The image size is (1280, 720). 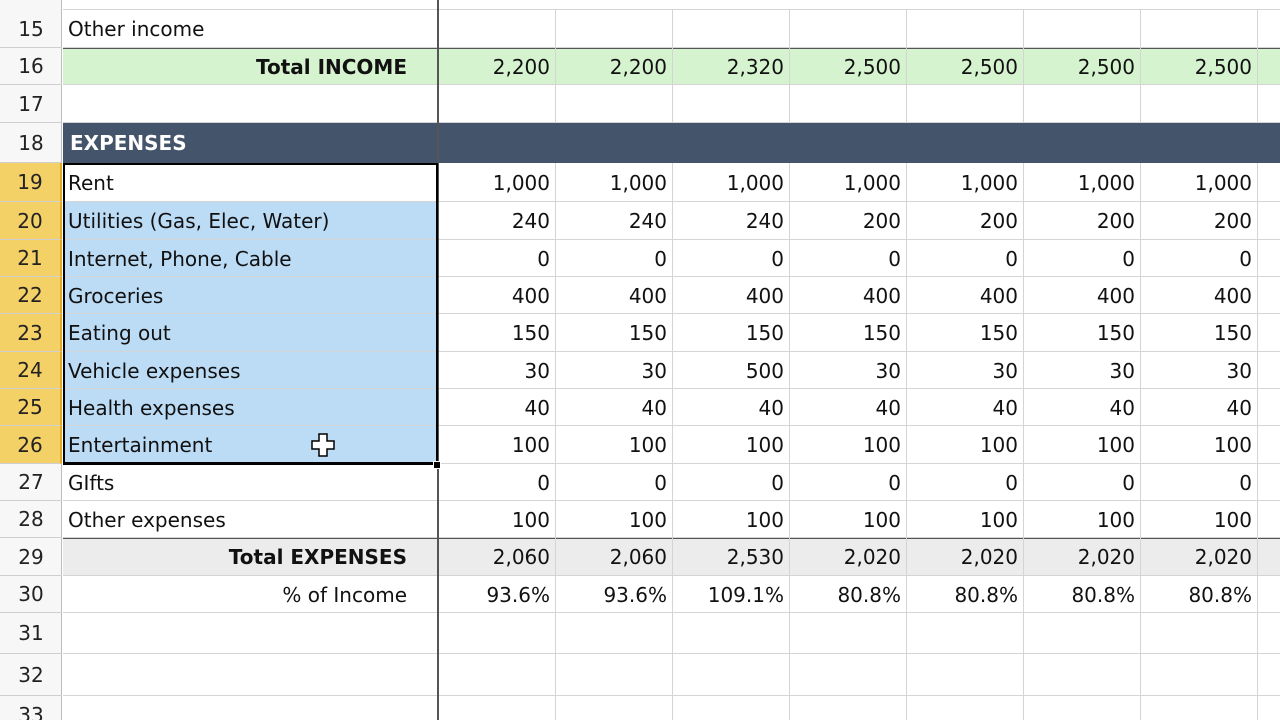 What do you see at coordinates (154, 370) in the screenshot?
I see `row-label: Vehicle expenses` at bounding box center [154, 370].